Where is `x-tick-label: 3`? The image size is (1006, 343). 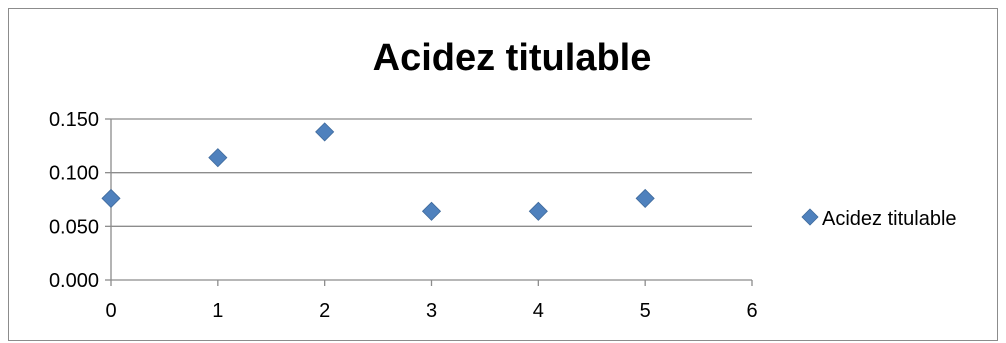
x-tick-label: 3 is located at coordinates (431, 311).